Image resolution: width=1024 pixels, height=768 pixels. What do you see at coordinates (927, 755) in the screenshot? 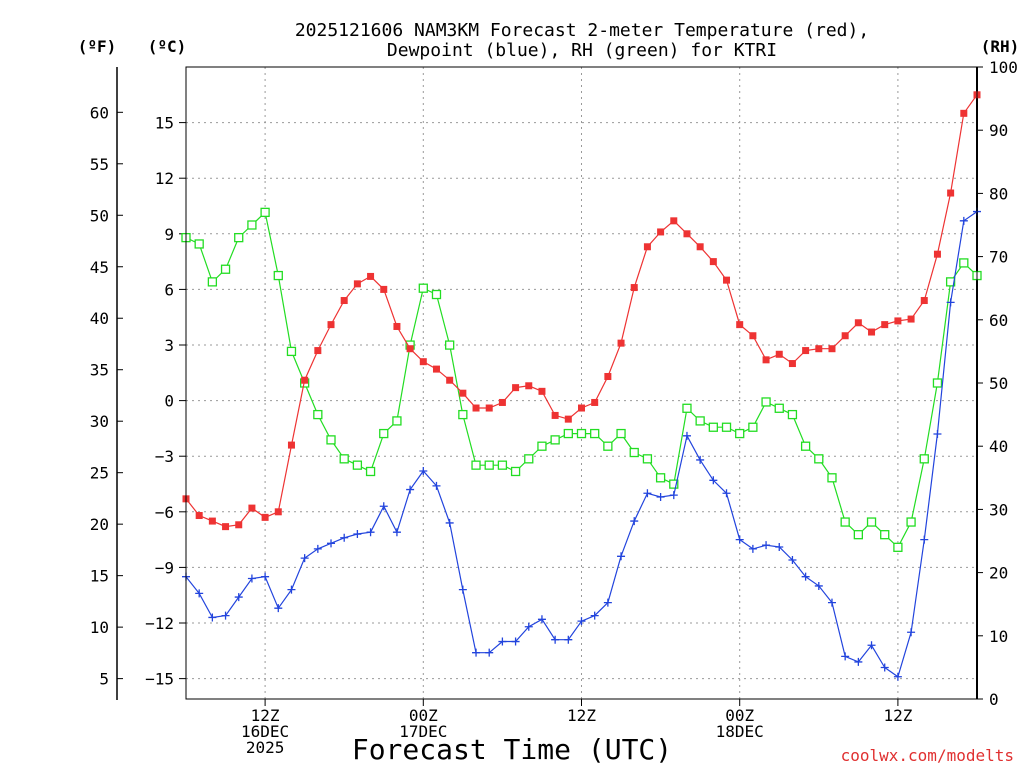
I see `watermark: coolwx.com/modelts` at bounding box center [927, 755].